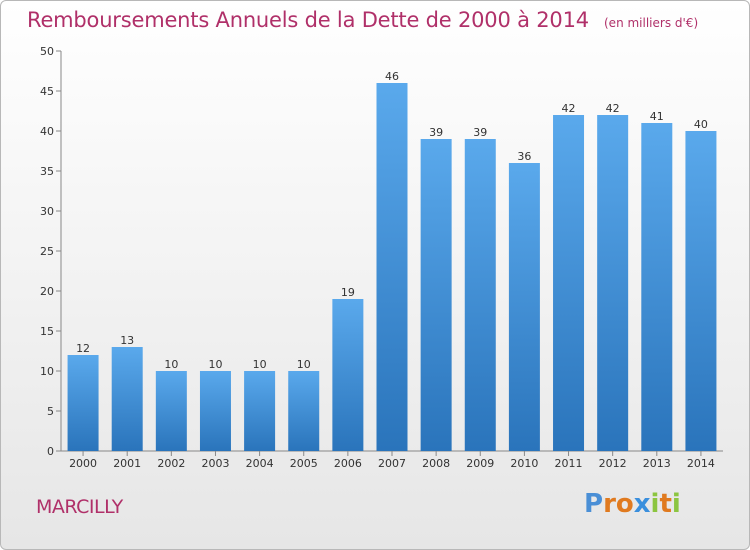 The image size is (750, 550). What do you see at coordinates (392, 463) in the screenshot?
I see `x-tick-label: 2007` at bounding box center [392, 463].